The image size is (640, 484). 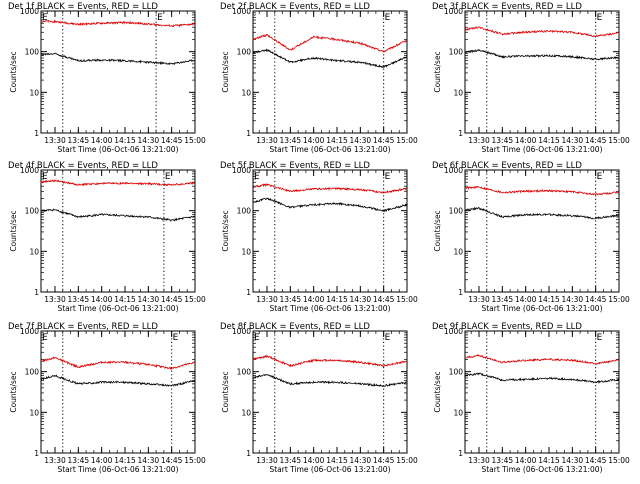 I want to click on panel-title: Det 1f BLACK = Events, RED = LLD, so click(x=83, y=7).